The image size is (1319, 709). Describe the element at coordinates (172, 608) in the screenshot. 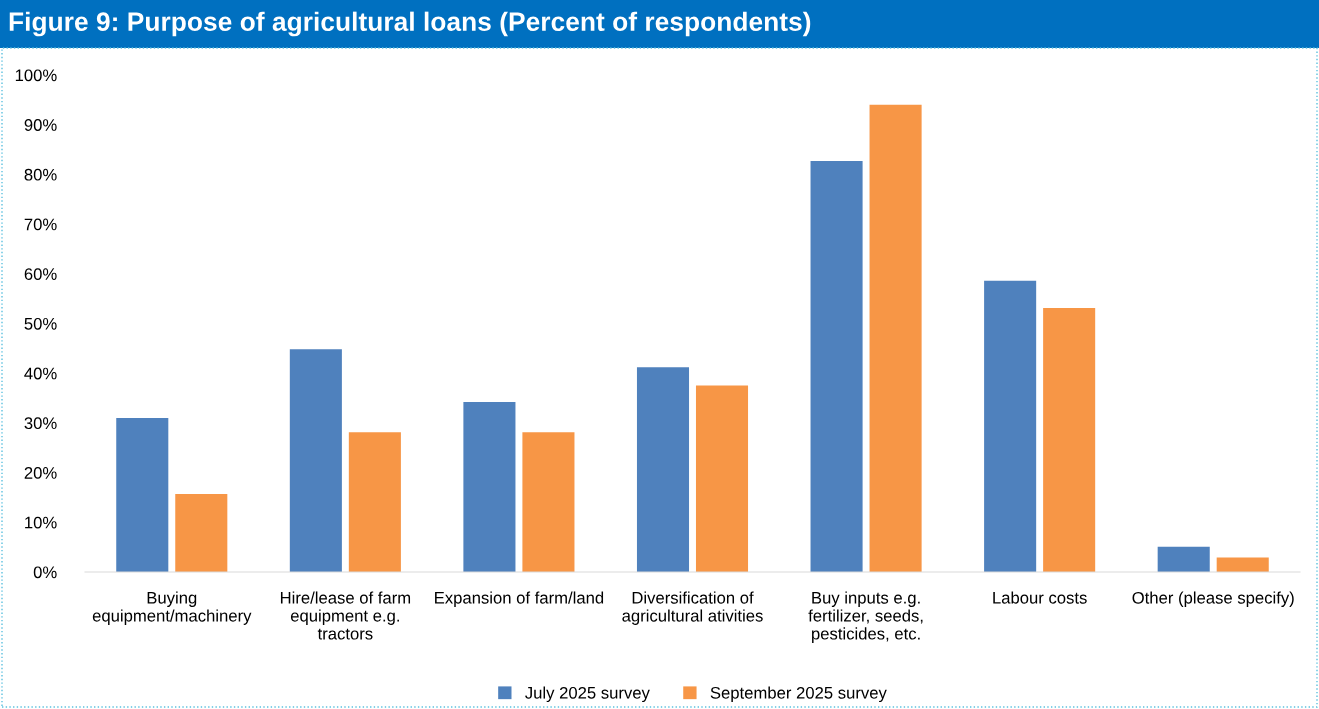

I see `x-tick-label: Buying equipment/machinery` at that location.